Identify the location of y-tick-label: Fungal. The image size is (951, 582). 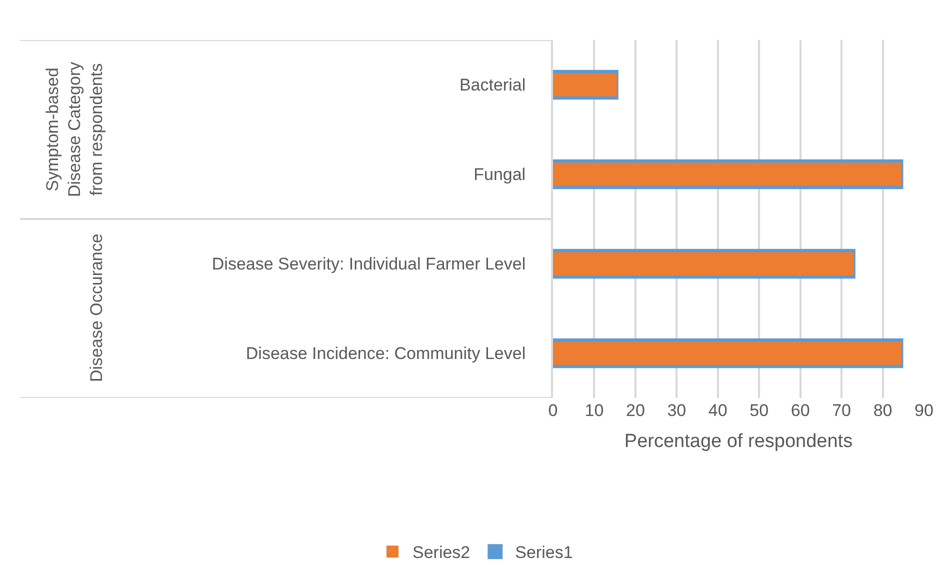
(500, 174).